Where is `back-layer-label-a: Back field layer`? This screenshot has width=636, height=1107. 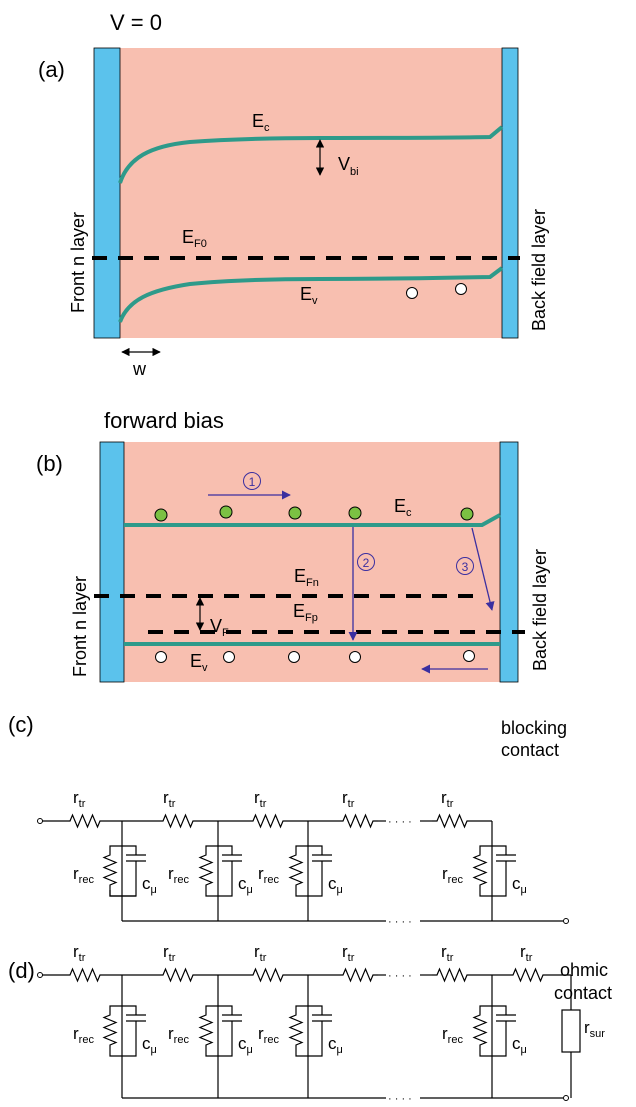 back-layer-label-a: Back field layer is located at coordinates (539, 270).